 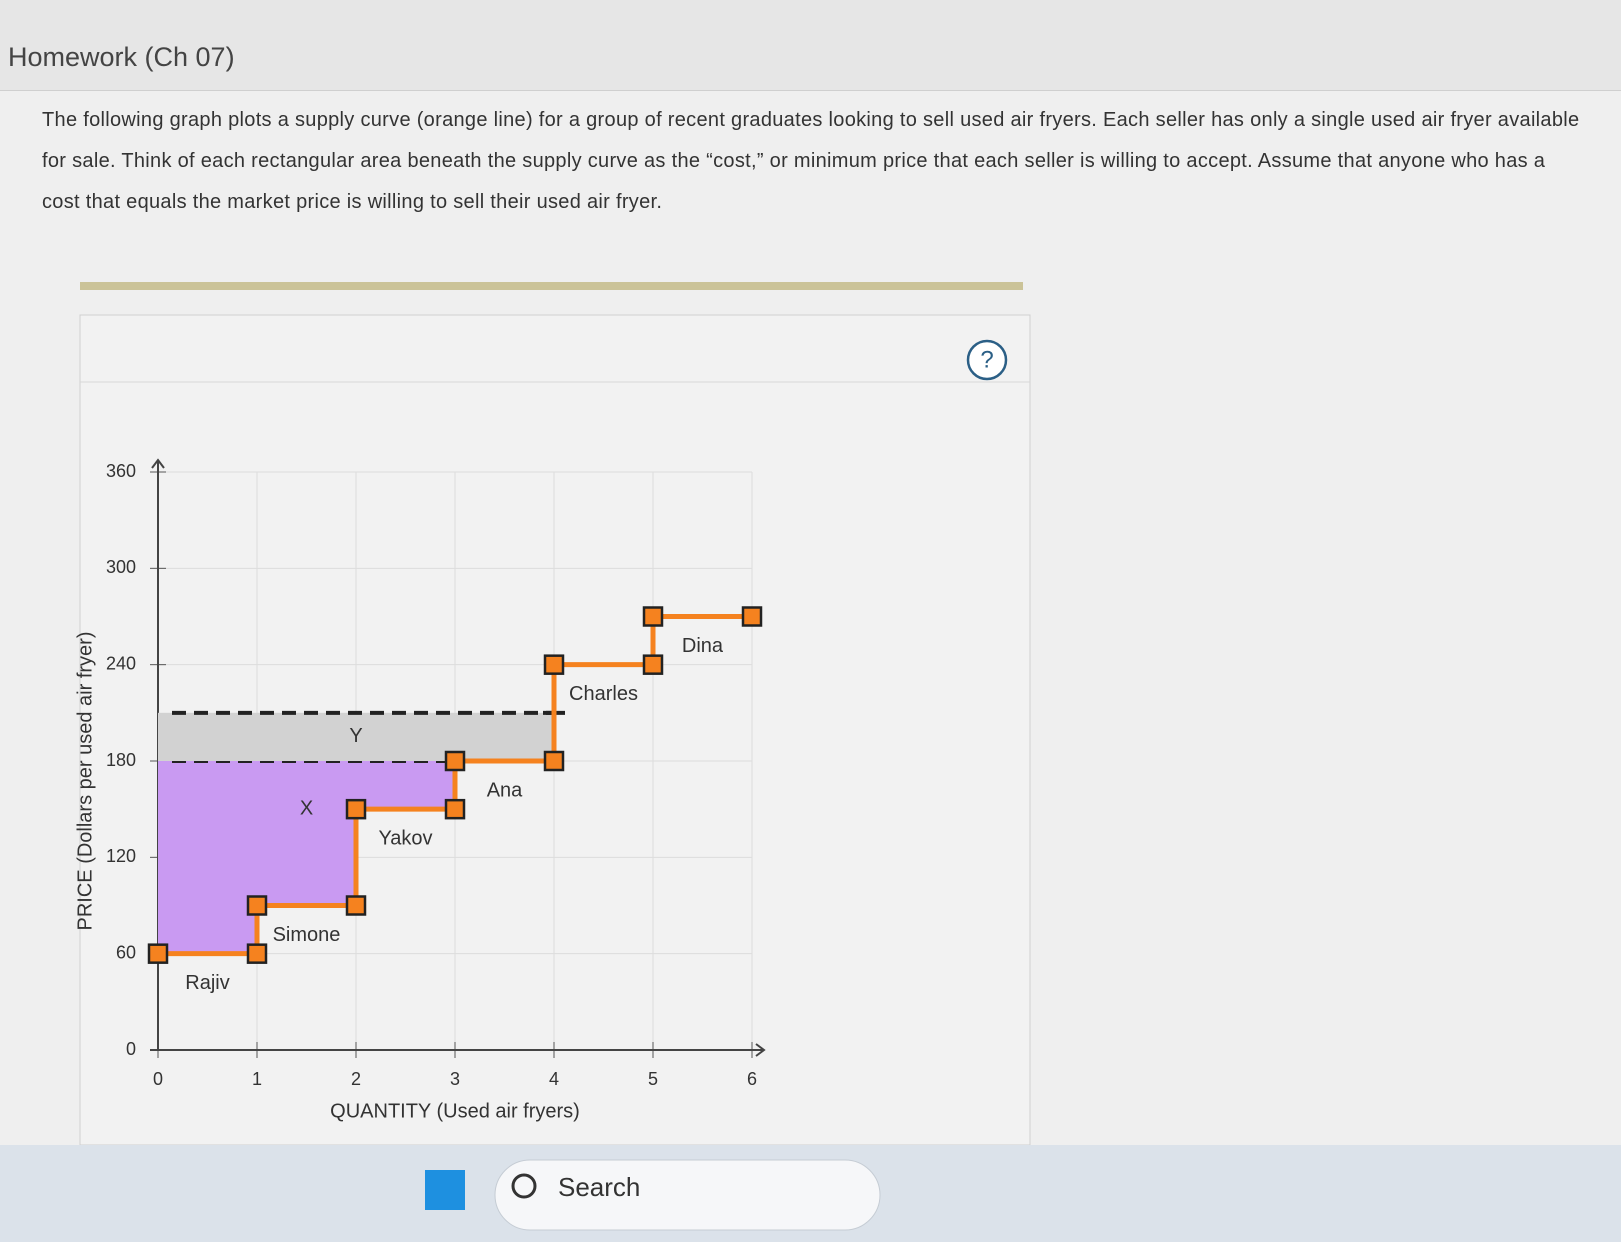 What do you see at coordinates (121, 856) in the screenshot?
I see `y-tick-label: 120` at bounding box center [121, 856].